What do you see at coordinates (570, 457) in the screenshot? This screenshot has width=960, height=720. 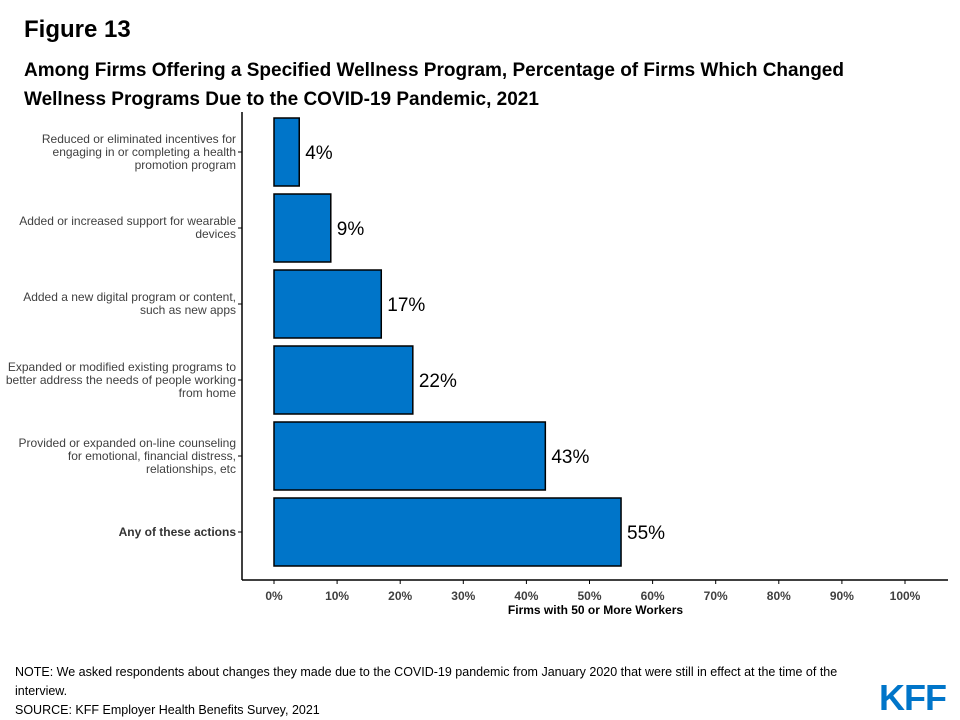 I see `data-label: 43%` at bounding box center [570, 457].